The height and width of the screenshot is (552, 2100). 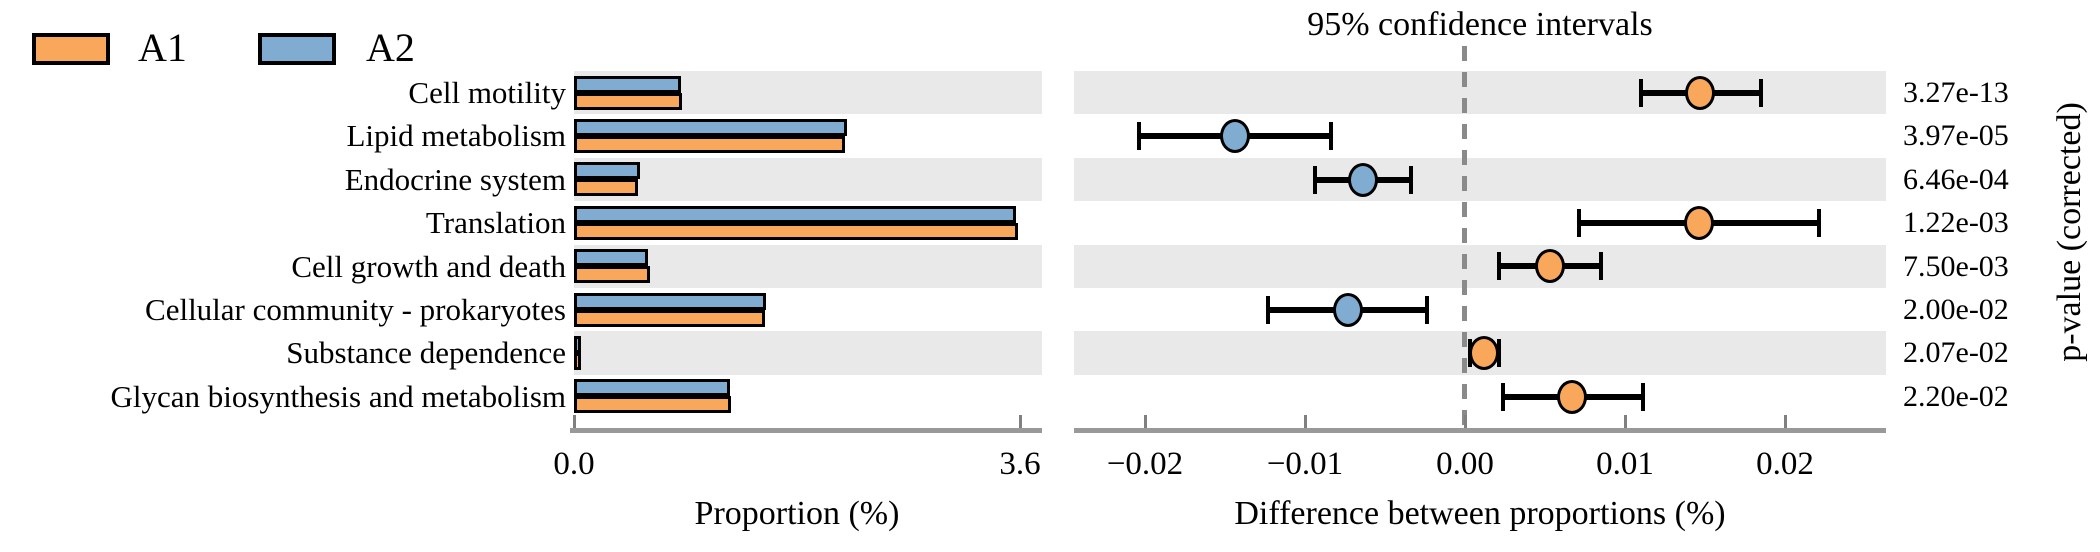 I want to click on right-panel-title: 95% confidence intervals, so click(x=1480, y=24).